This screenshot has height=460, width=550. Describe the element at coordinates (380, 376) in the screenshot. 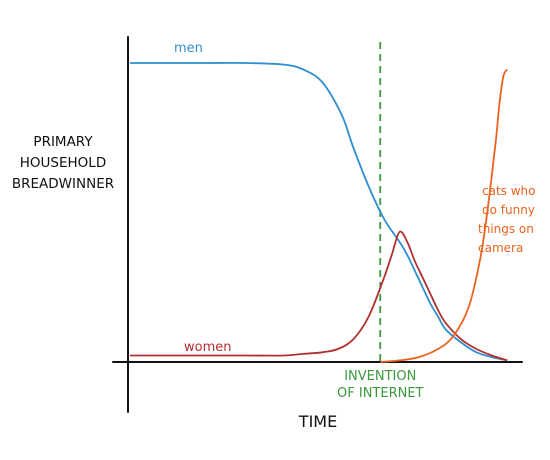

I see `event-label-line-1: INVENTION` at that location.